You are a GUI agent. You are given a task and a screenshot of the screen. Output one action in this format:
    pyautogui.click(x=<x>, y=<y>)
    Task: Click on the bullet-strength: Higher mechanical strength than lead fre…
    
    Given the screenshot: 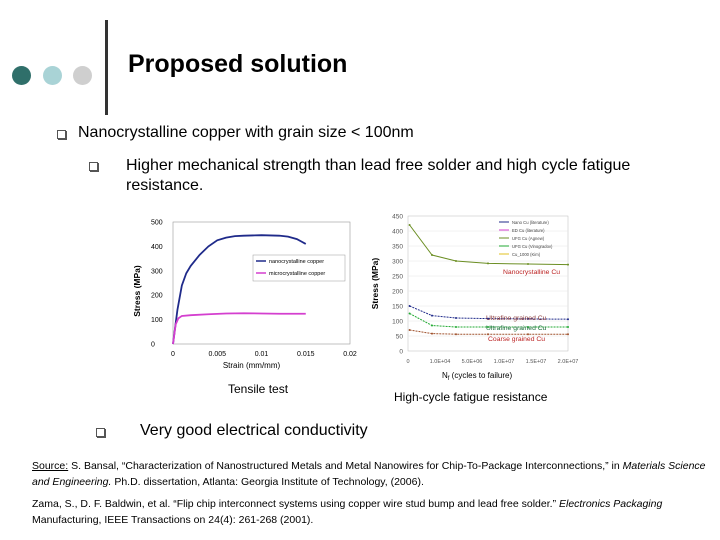 What is the action you would take?
    pyautogui.click(x=378, y=175)
    